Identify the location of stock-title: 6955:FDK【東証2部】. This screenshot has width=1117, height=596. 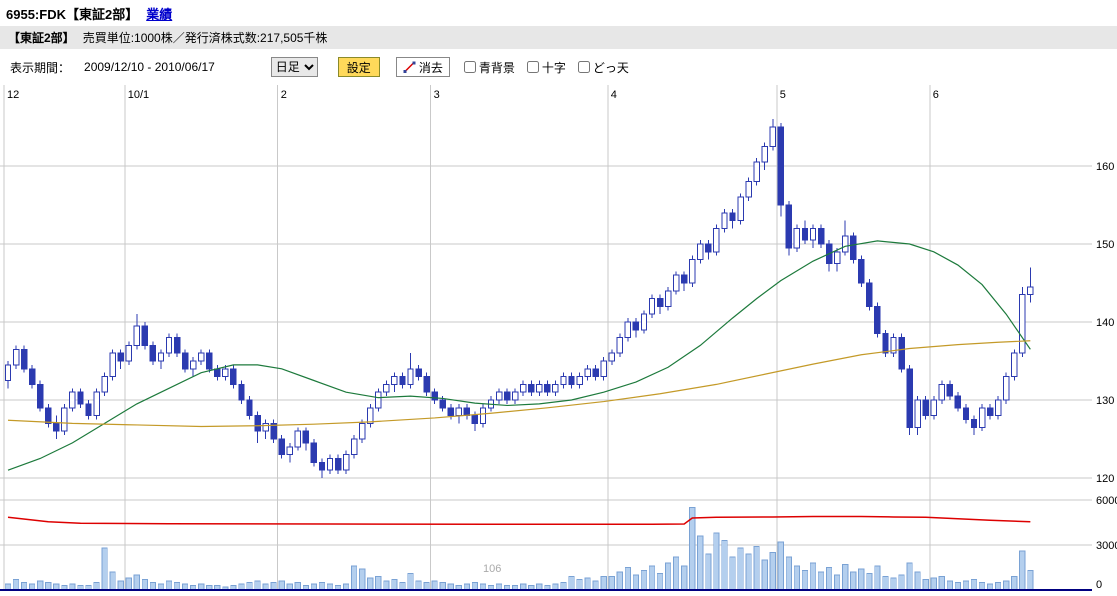
(72, 14).